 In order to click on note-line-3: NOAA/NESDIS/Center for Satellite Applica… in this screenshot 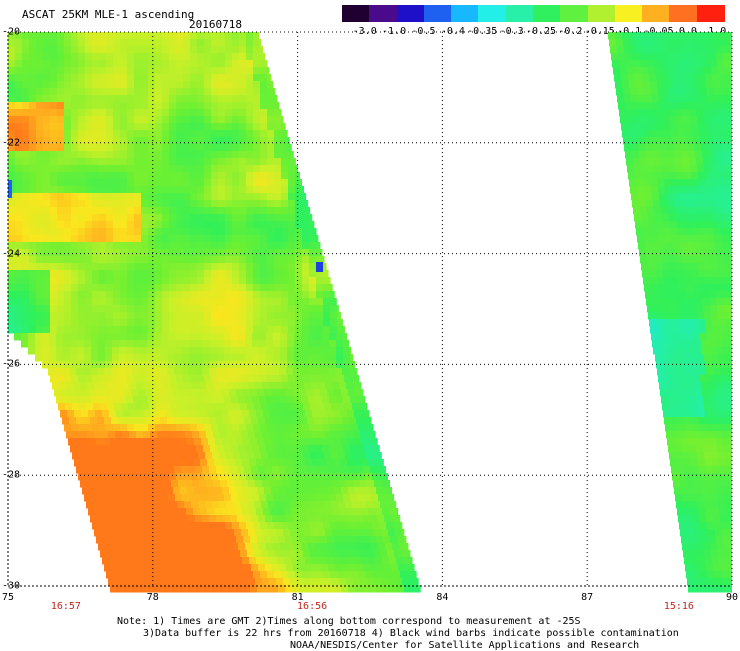, I will do `click(464, 645)`.